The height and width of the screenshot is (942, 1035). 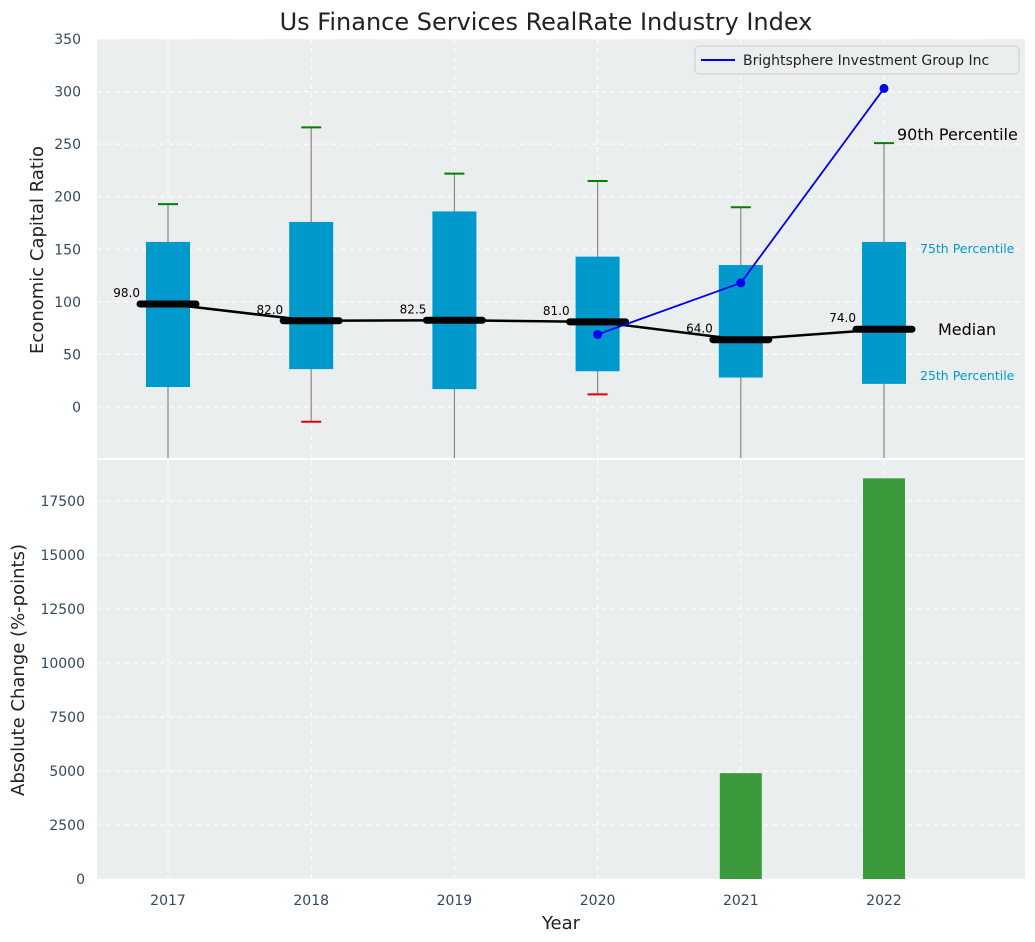 What do you see at coordinates (62, 610) in the screenshot?
I see `bottom-y-tick-label: 12500` at bounding box center [62, 610].